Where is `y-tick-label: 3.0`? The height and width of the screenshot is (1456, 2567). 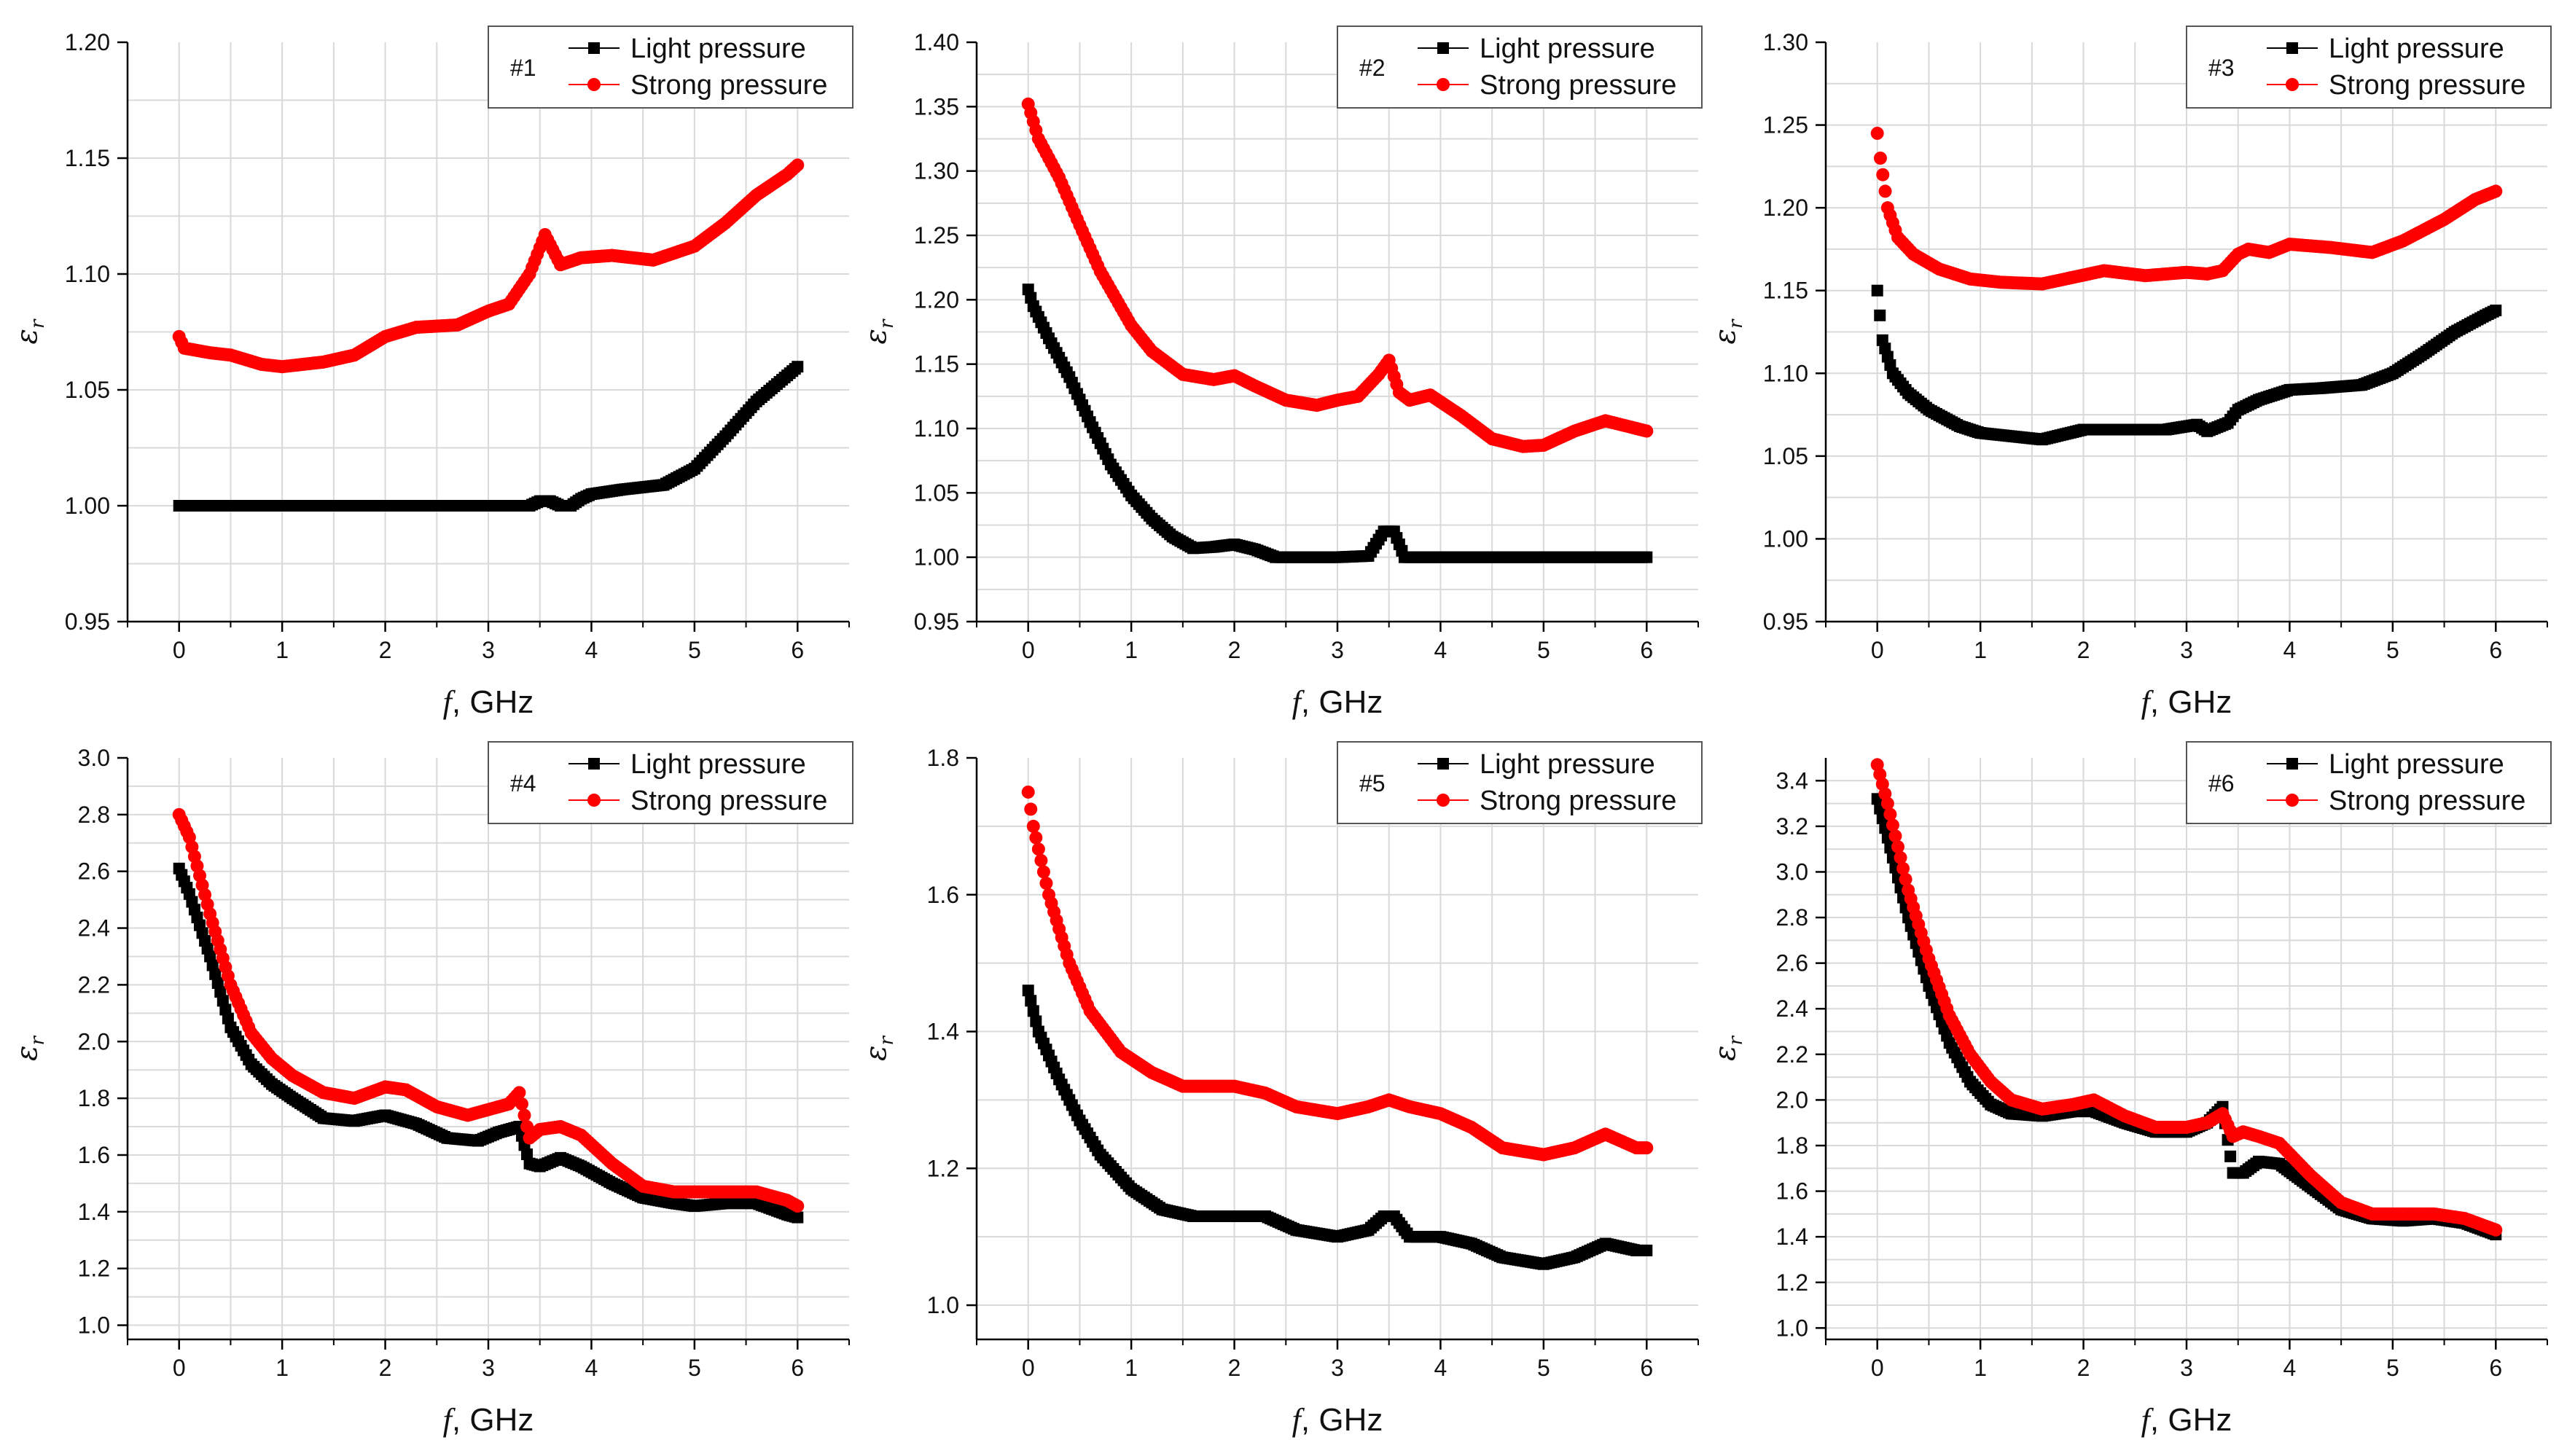 y-tick-label: 3.0 is located at coordinates (1792, 871).